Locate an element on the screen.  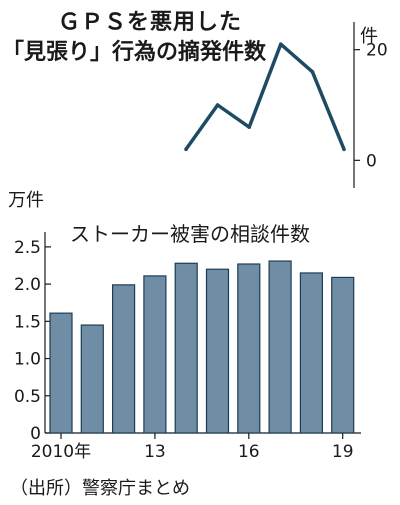
bottom-x-tick-label: 2010年 is located at coordinates (61, 452).